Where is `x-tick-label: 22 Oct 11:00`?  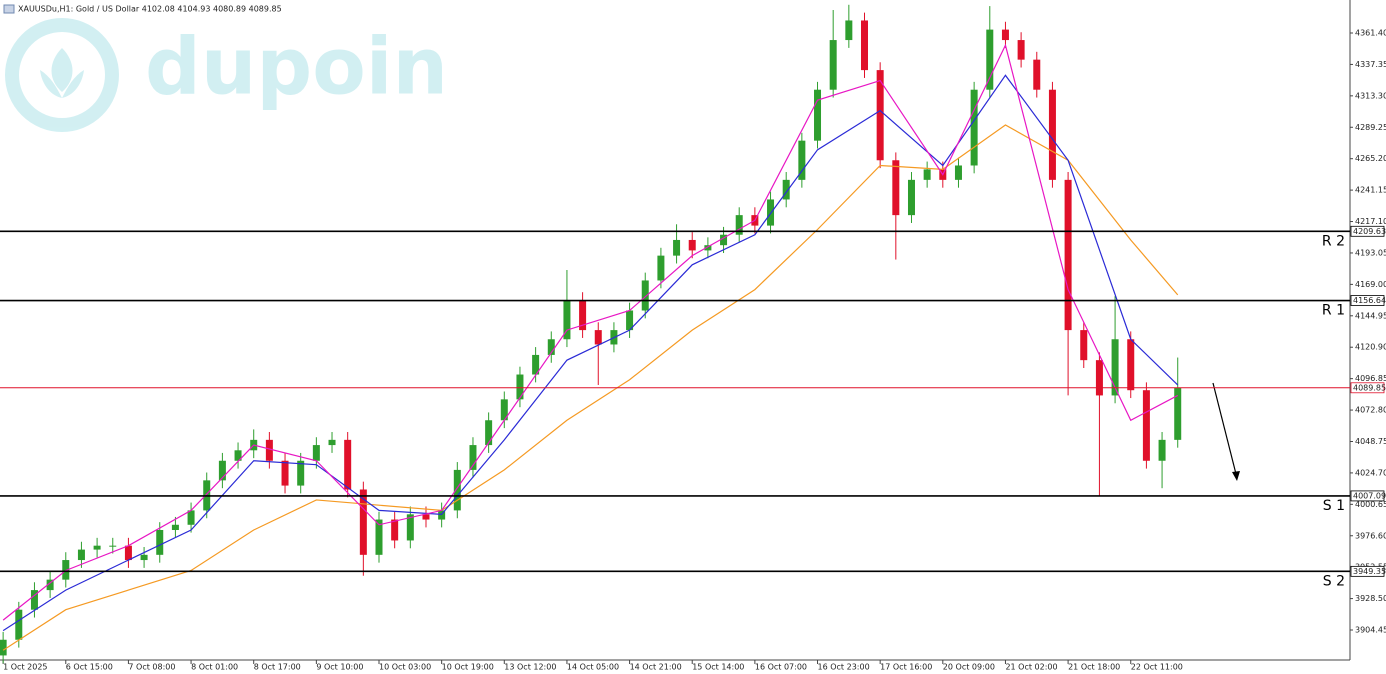 x-tick-label: 22 Oct 11:00 is located at coordinates (1157, 667).